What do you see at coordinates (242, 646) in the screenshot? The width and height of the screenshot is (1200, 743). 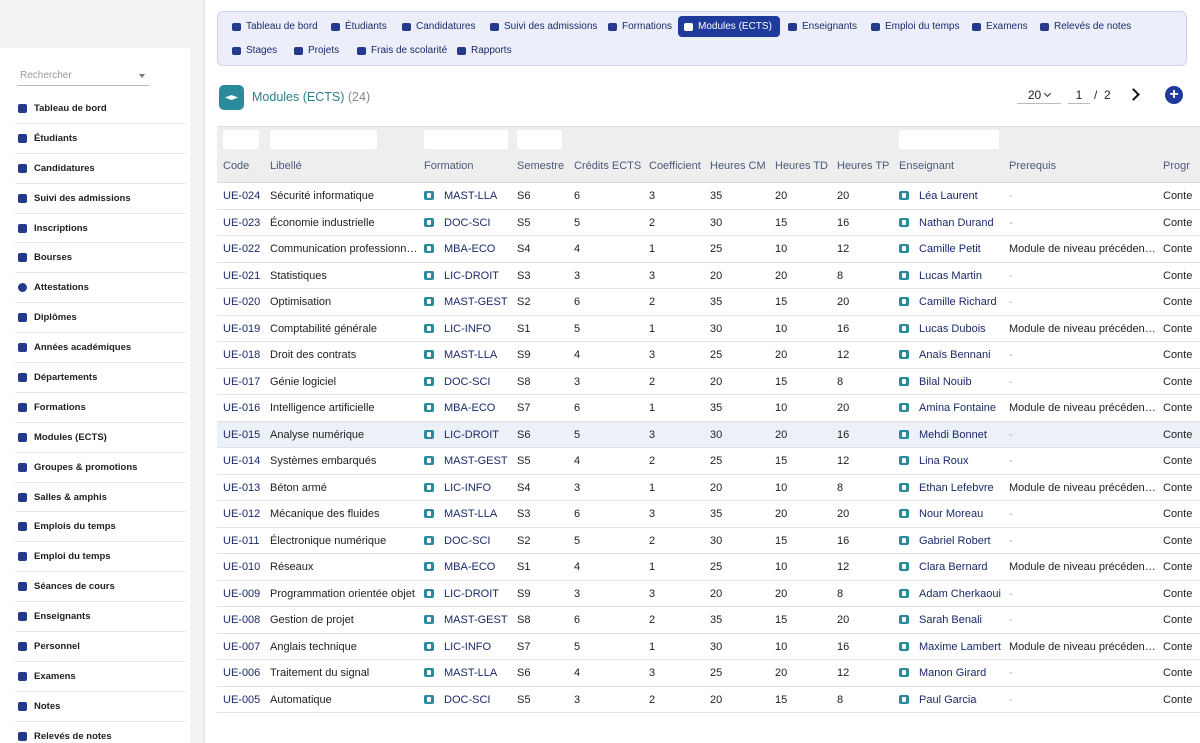 I see `cell-code: UE-007` at bounding box center [242, 646].